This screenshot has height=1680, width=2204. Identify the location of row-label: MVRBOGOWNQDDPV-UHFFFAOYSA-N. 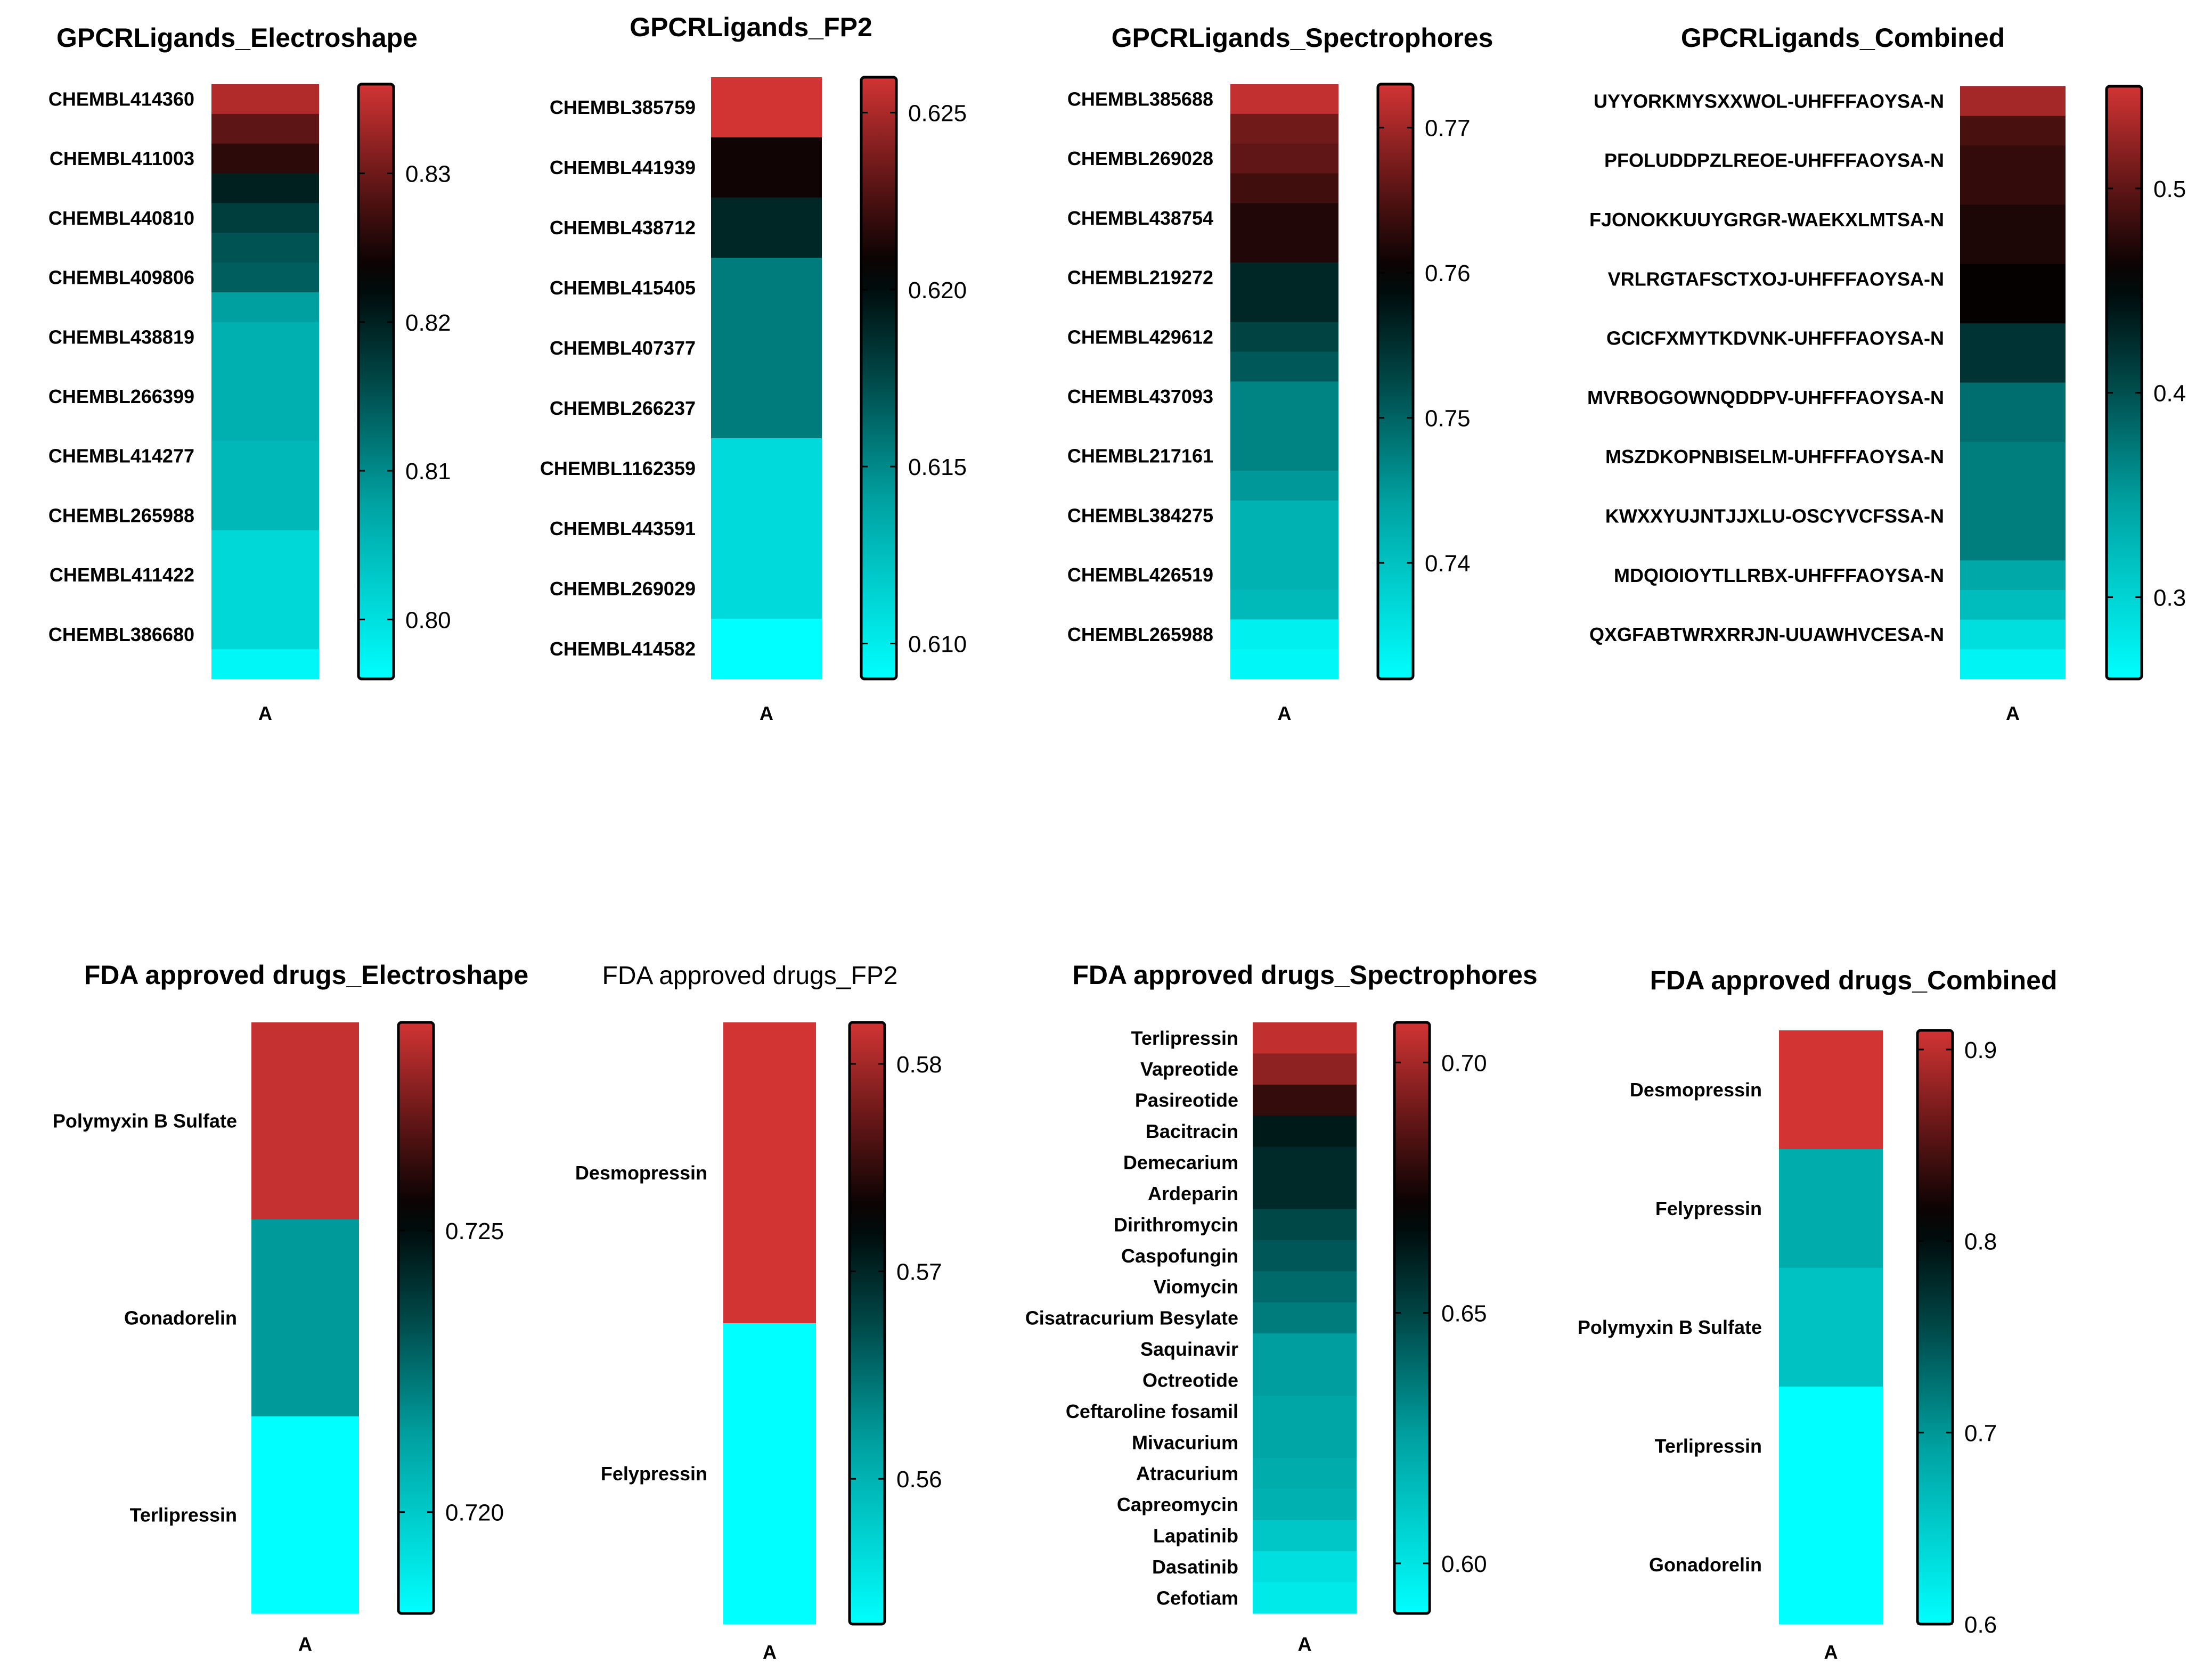
(1765, 397).